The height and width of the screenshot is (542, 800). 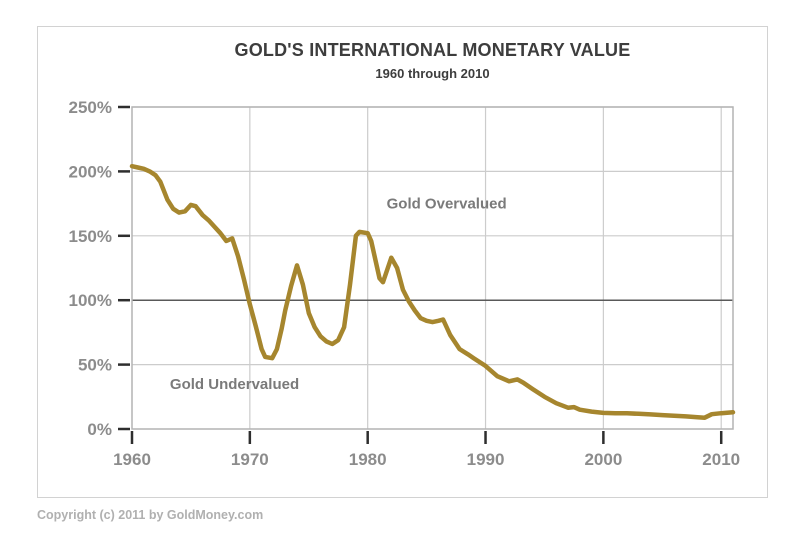 What do you see at coordinates (486, 459) in the screenshot?
I see `x-axis-tick-label: 1990` at bounding box center [486, 459].